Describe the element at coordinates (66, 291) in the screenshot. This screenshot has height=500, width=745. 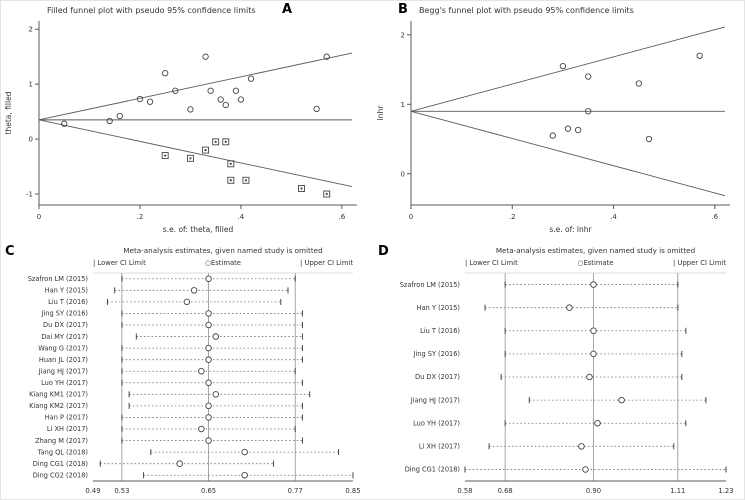
I see `svg-text: Han Y (2015)` at that location.